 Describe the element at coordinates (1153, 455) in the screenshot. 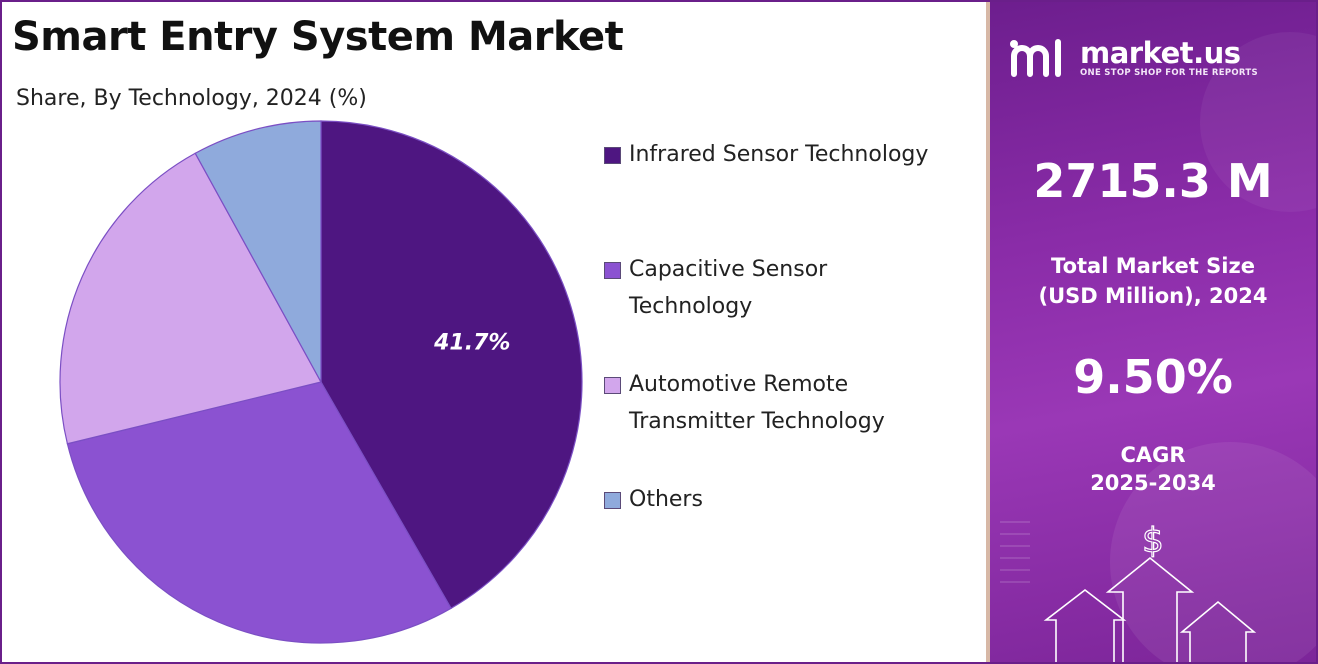

I see `cagr-label: CAGR` at that location.